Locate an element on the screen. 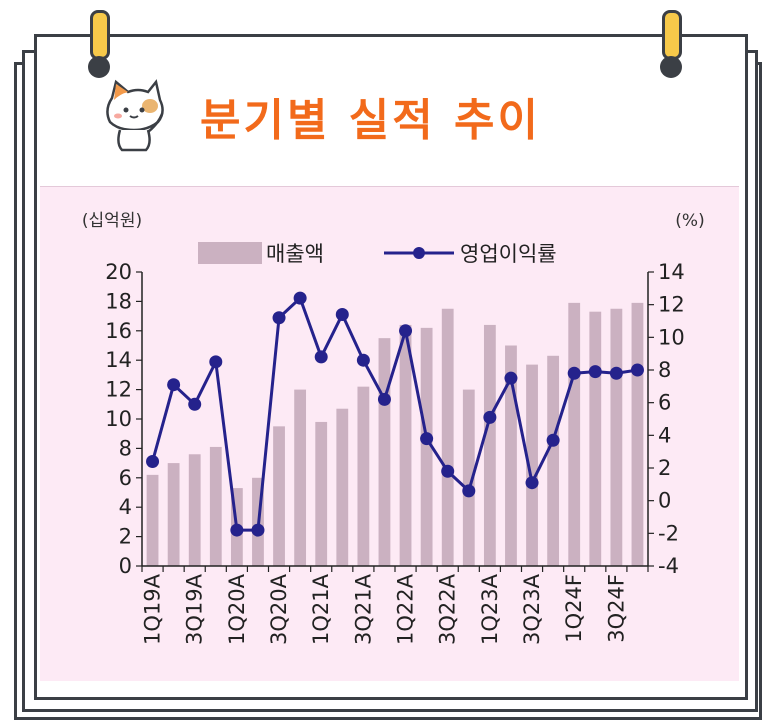 This screenshot has height=724, width=776. x-tick-label: 1Q21A is located at coordinates (321, 609).